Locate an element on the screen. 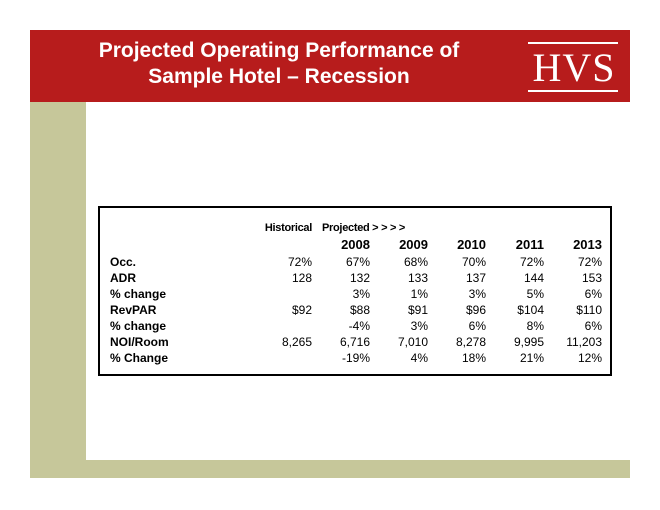 This screenshot has width=660, height=510. projected-value: 11,203 is located at coordinates (584, 342).